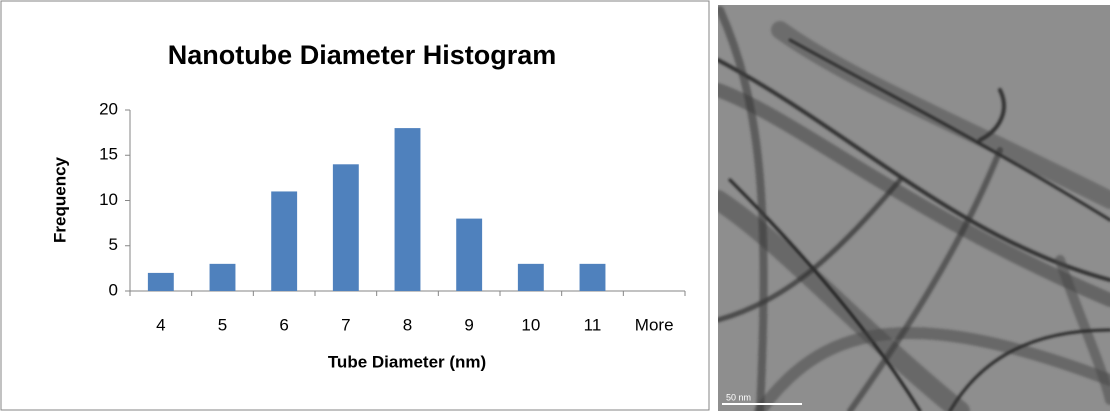 The height and width of the screenshot is (411, 1110). I want to click on x-tick-label: More, so click(654, 324).